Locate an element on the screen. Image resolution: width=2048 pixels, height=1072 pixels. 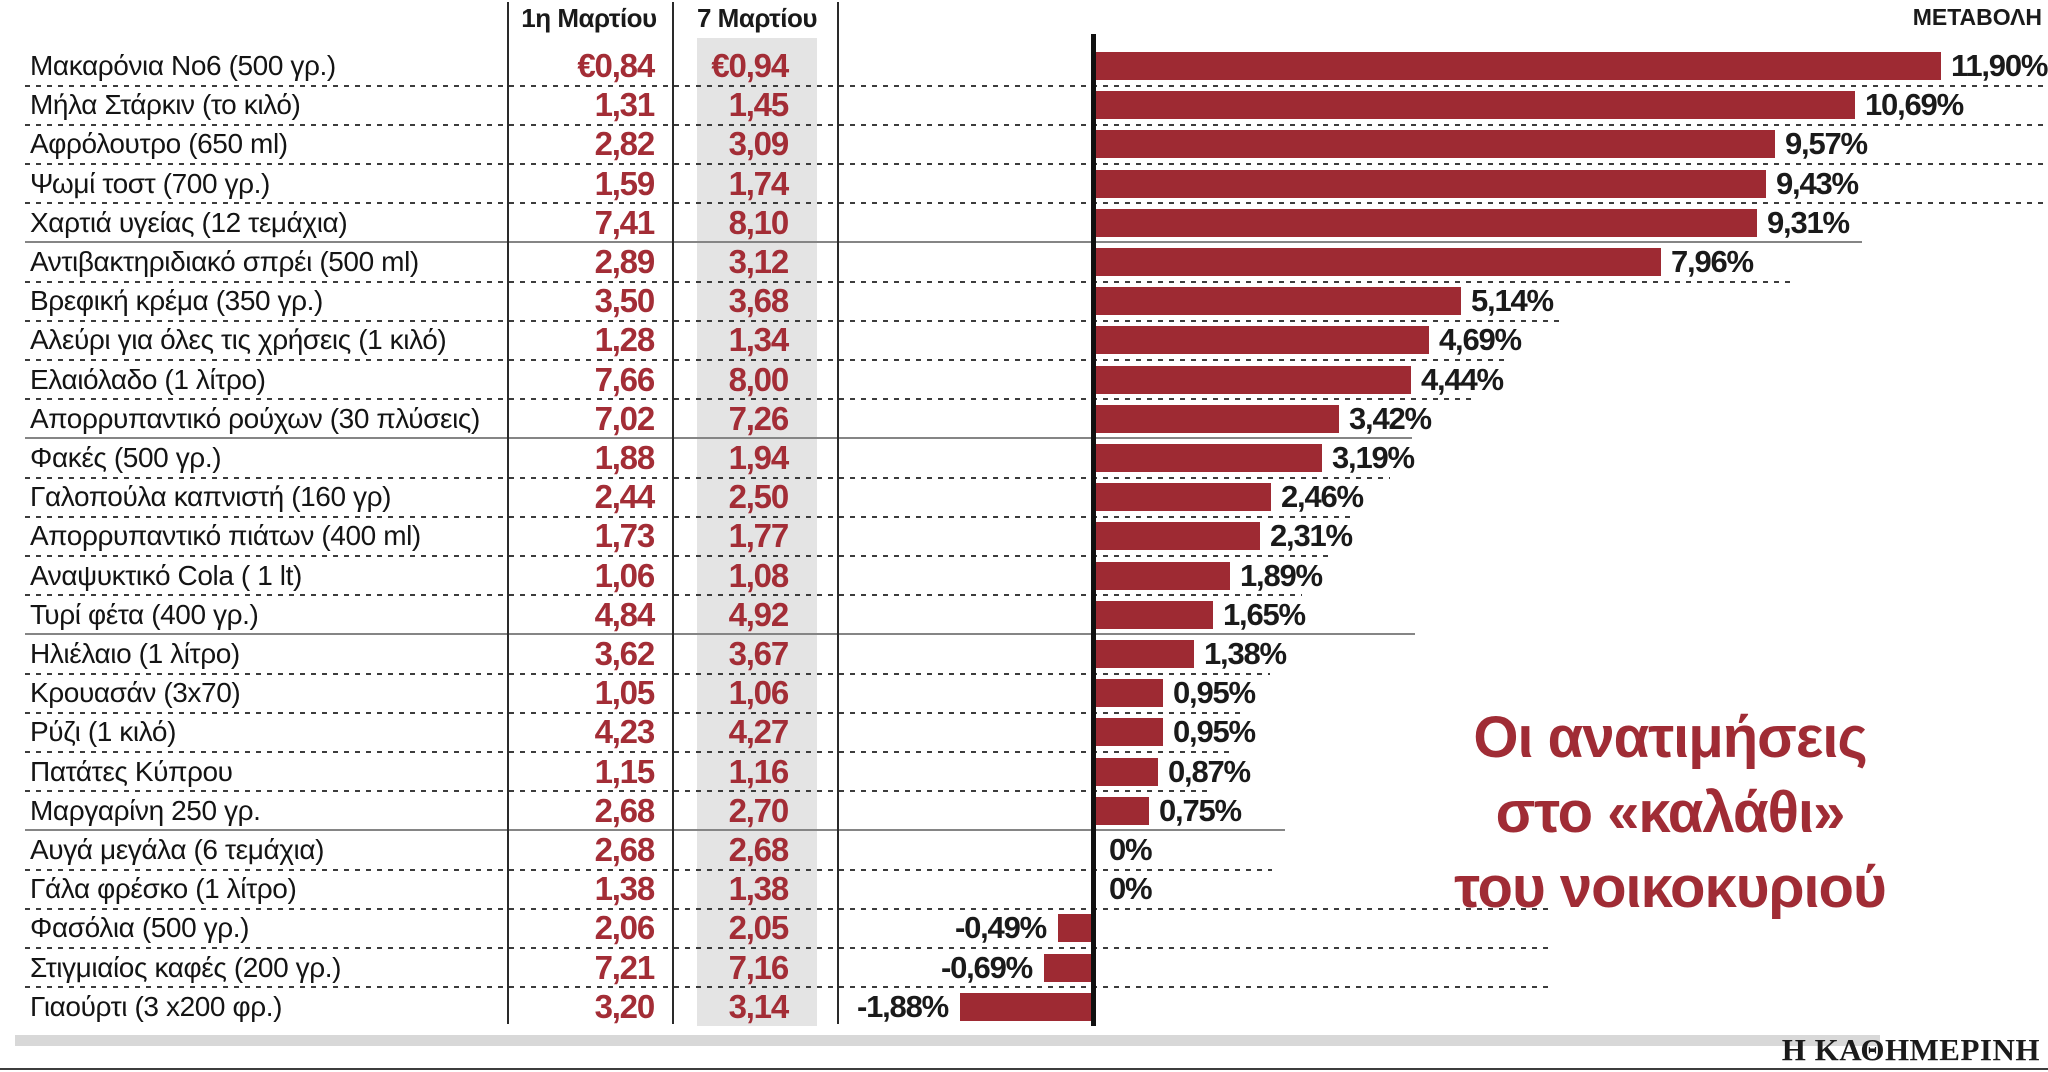
price-march-7: 1,16 is located at coordinates (759, 771).